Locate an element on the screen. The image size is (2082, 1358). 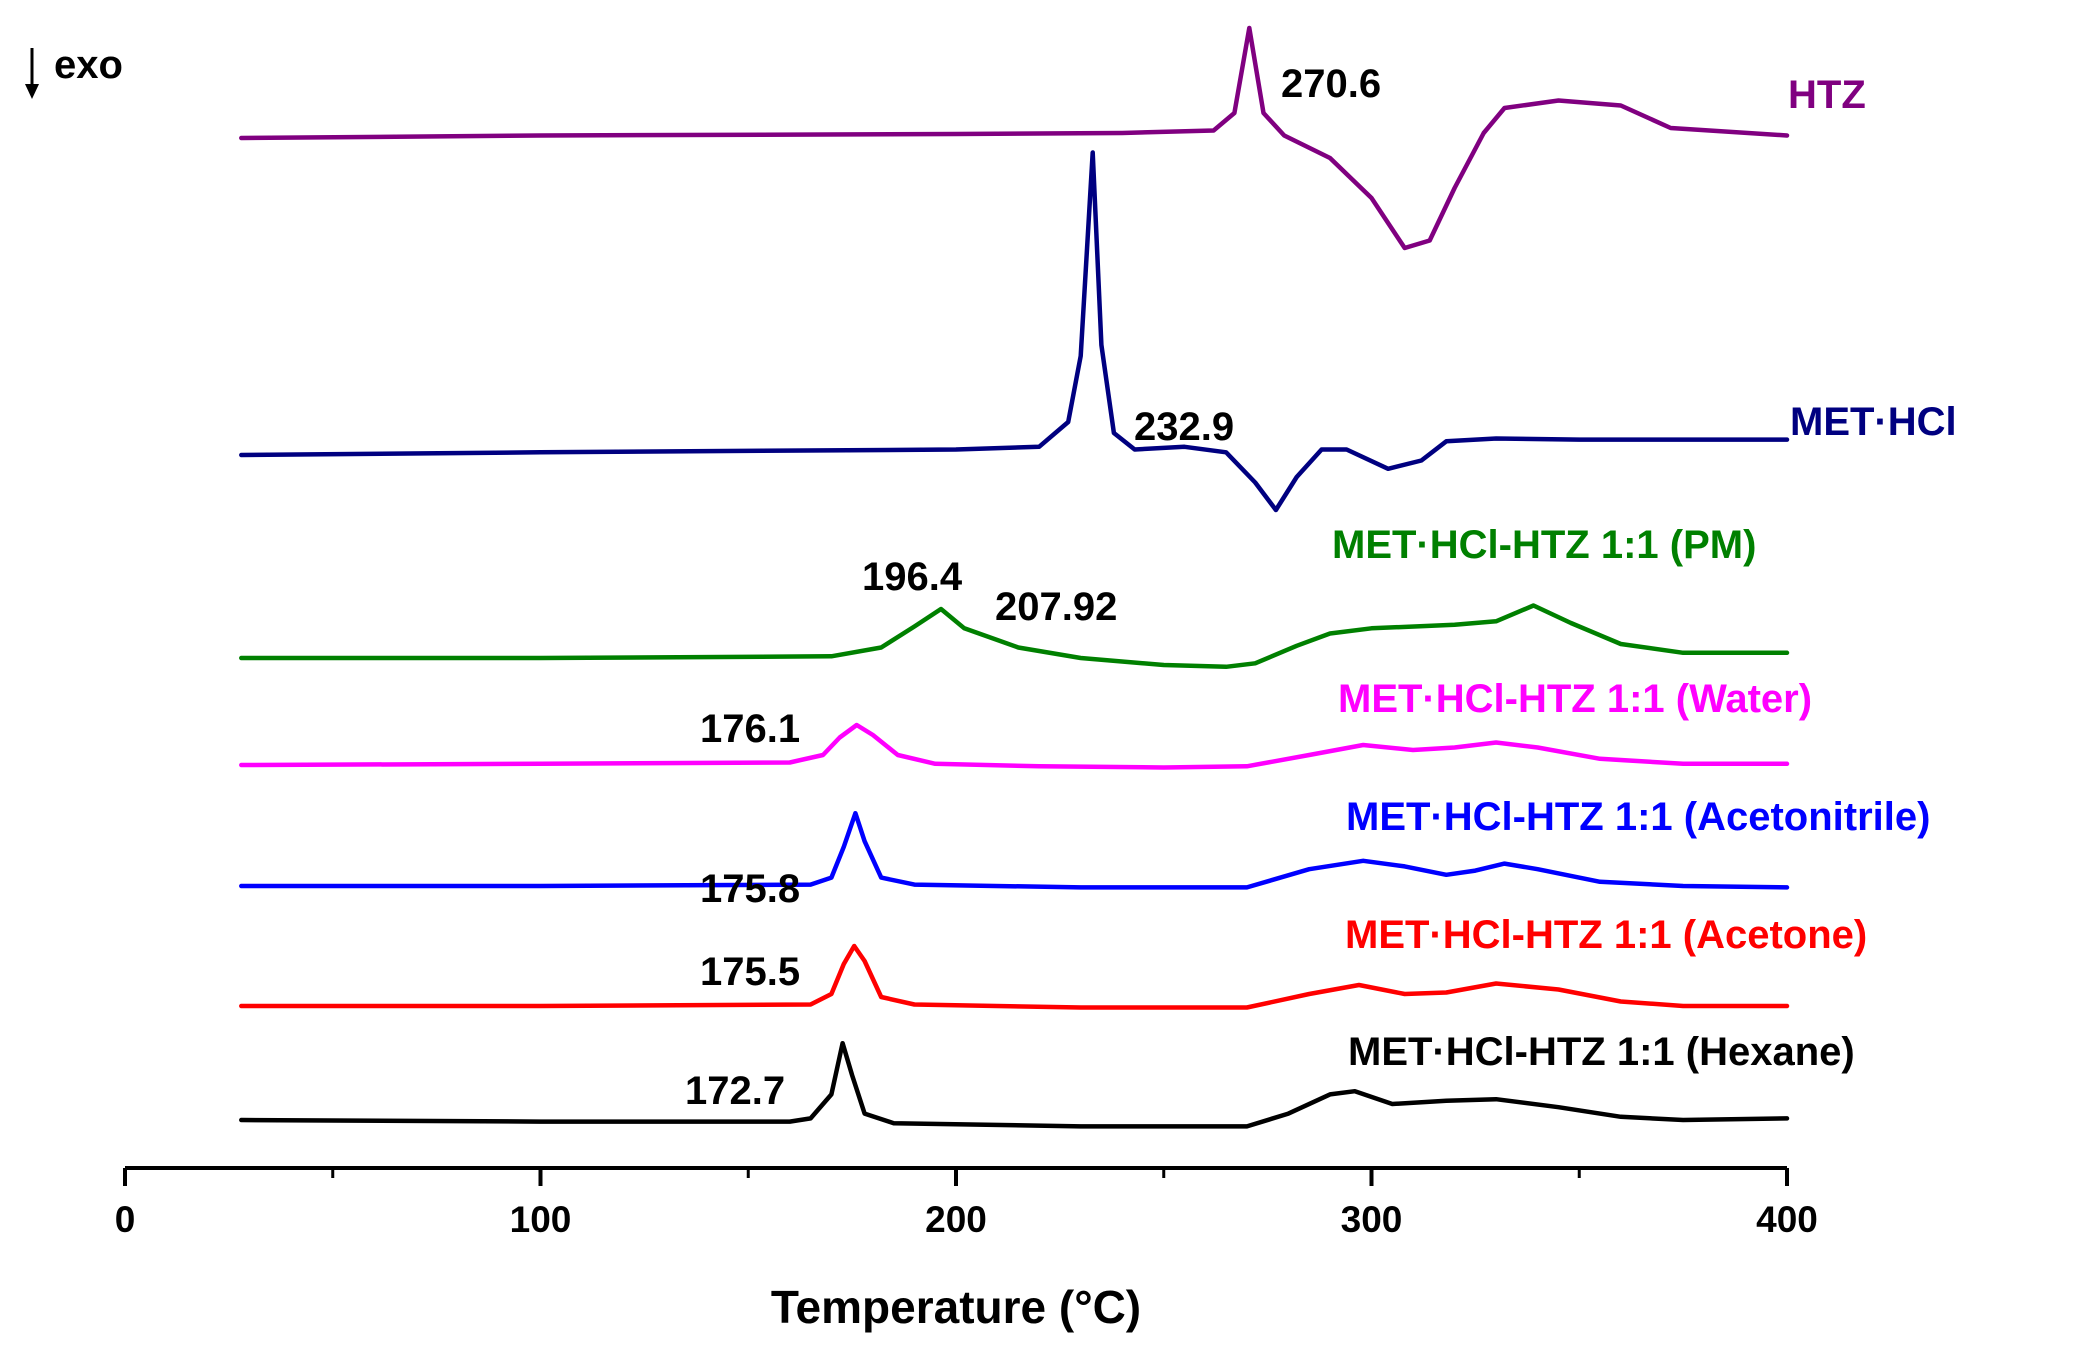
x-tick-label: 200 is located at coordinates (956, 1219).